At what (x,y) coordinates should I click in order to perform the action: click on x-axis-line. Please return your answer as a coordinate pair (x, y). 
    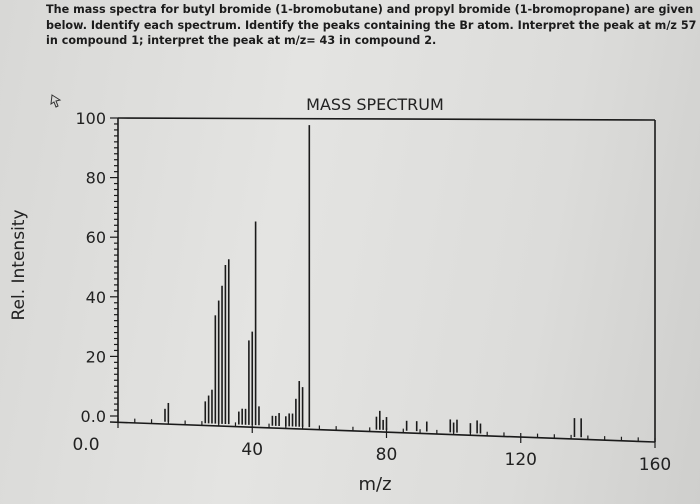
    Looking at the image, I should click on (382, 432).